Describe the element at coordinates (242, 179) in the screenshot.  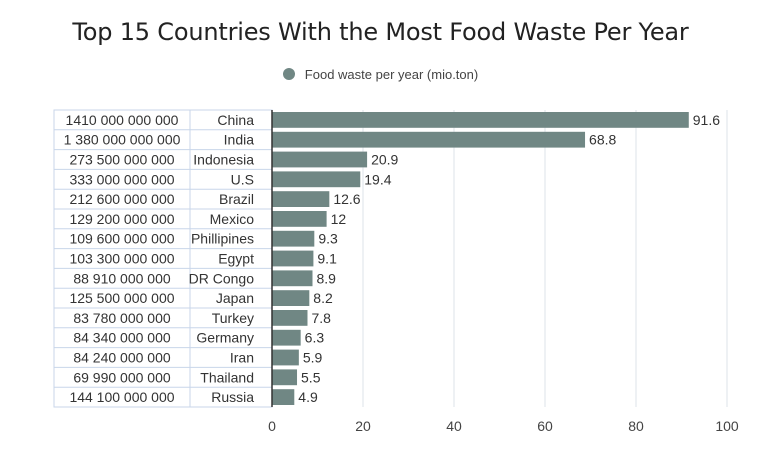
I see `category-label: U.S` at that location.